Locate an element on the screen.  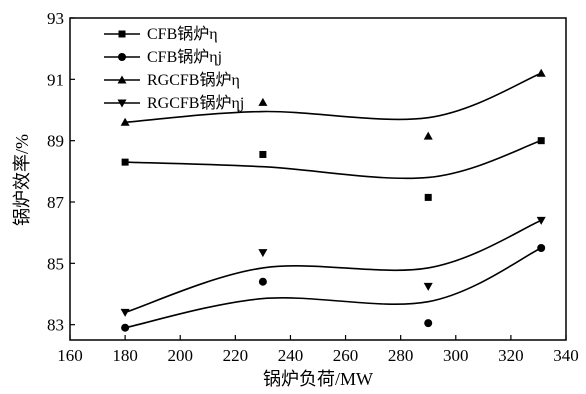
legend-item-1: CFB锅炉η is located at coordinates (161, 34).